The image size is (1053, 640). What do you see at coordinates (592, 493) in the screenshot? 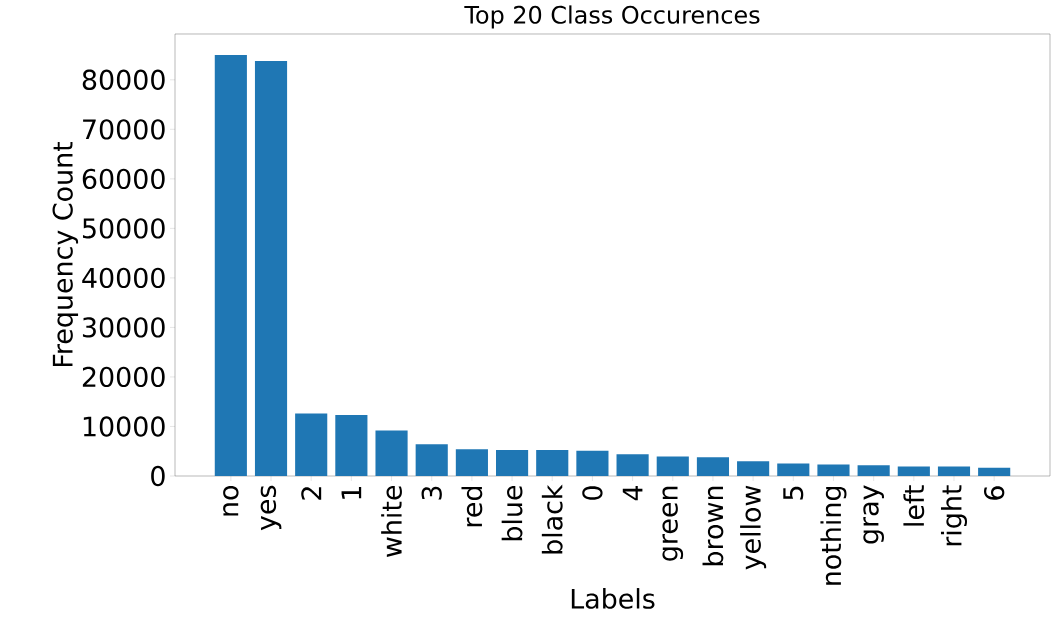
I see `x-tick-label: 0` at bounding box center [592, 493].